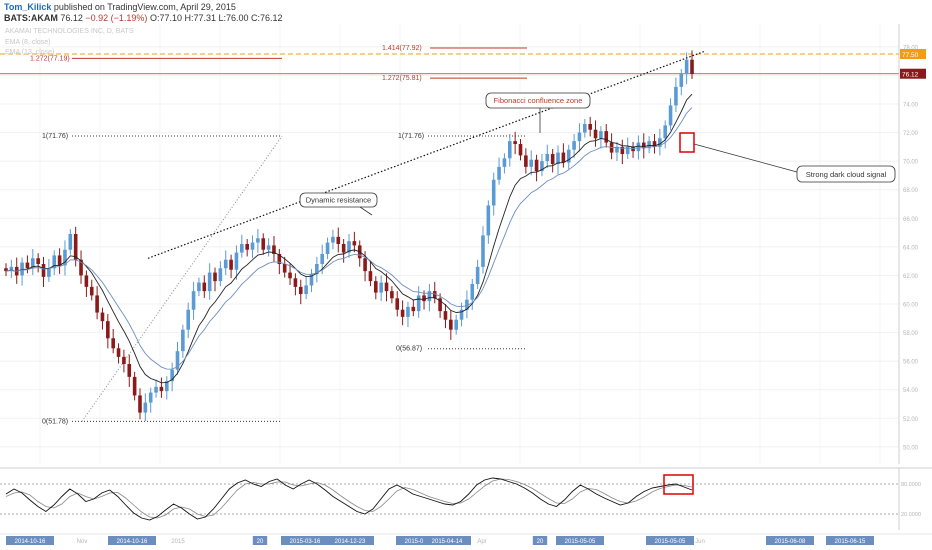  Describe the element at coordinates (911, 163) in the screenshot. I see `y-tick-label: 70.00` at that location.